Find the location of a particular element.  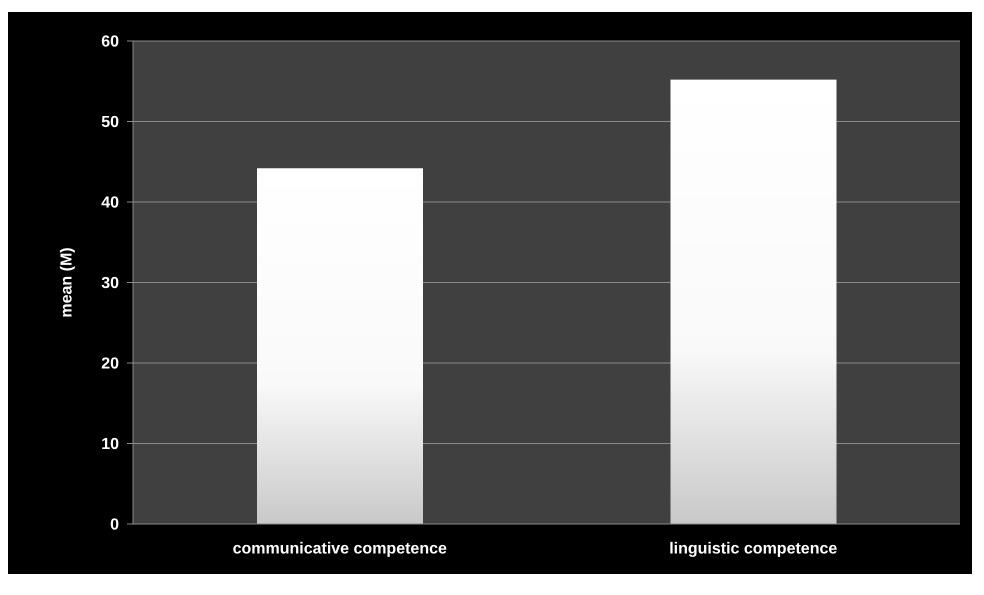

x-tick-label: linguistic competence is located at coordinates (753, 549).